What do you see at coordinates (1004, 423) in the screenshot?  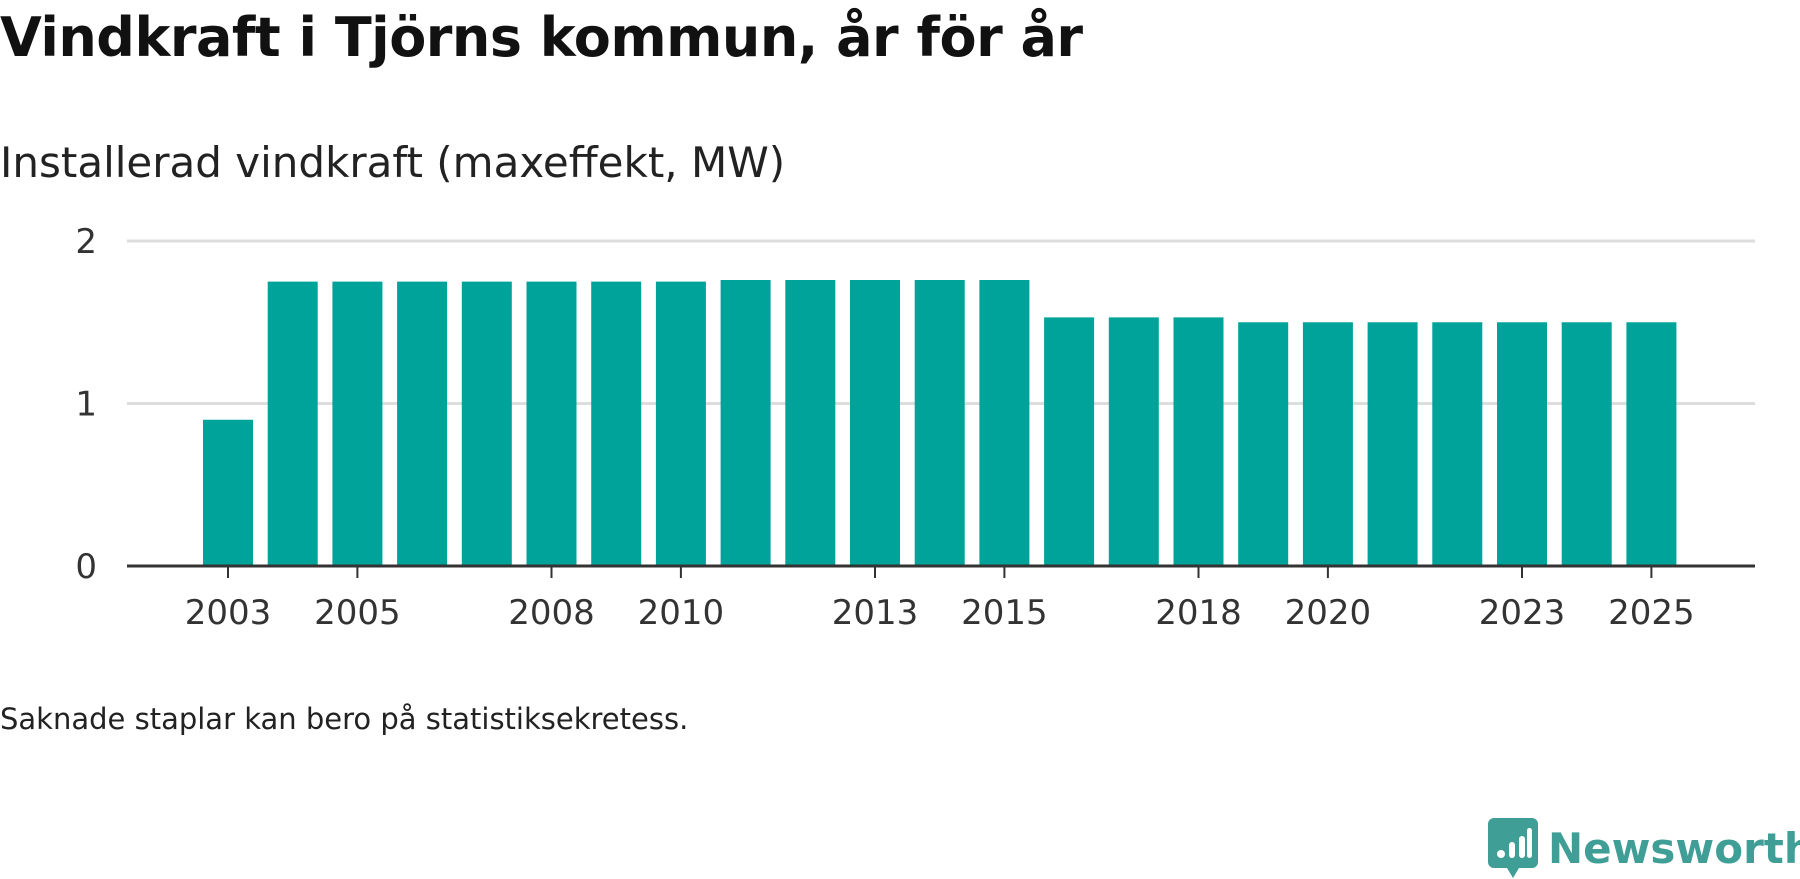 I see `bar-2015` at bounding box center [1004, 423].